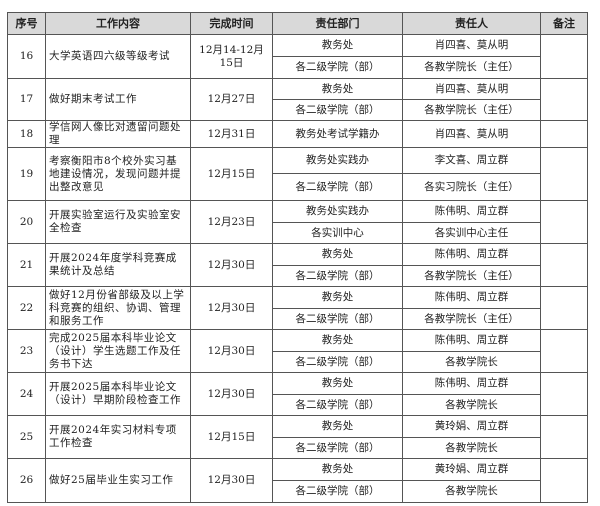 This screenshot has width=600, height=506. What do you see at coordinates (26, 99) in the screenshot?
I see `row-number: 17` at bounding box center [26, 99].